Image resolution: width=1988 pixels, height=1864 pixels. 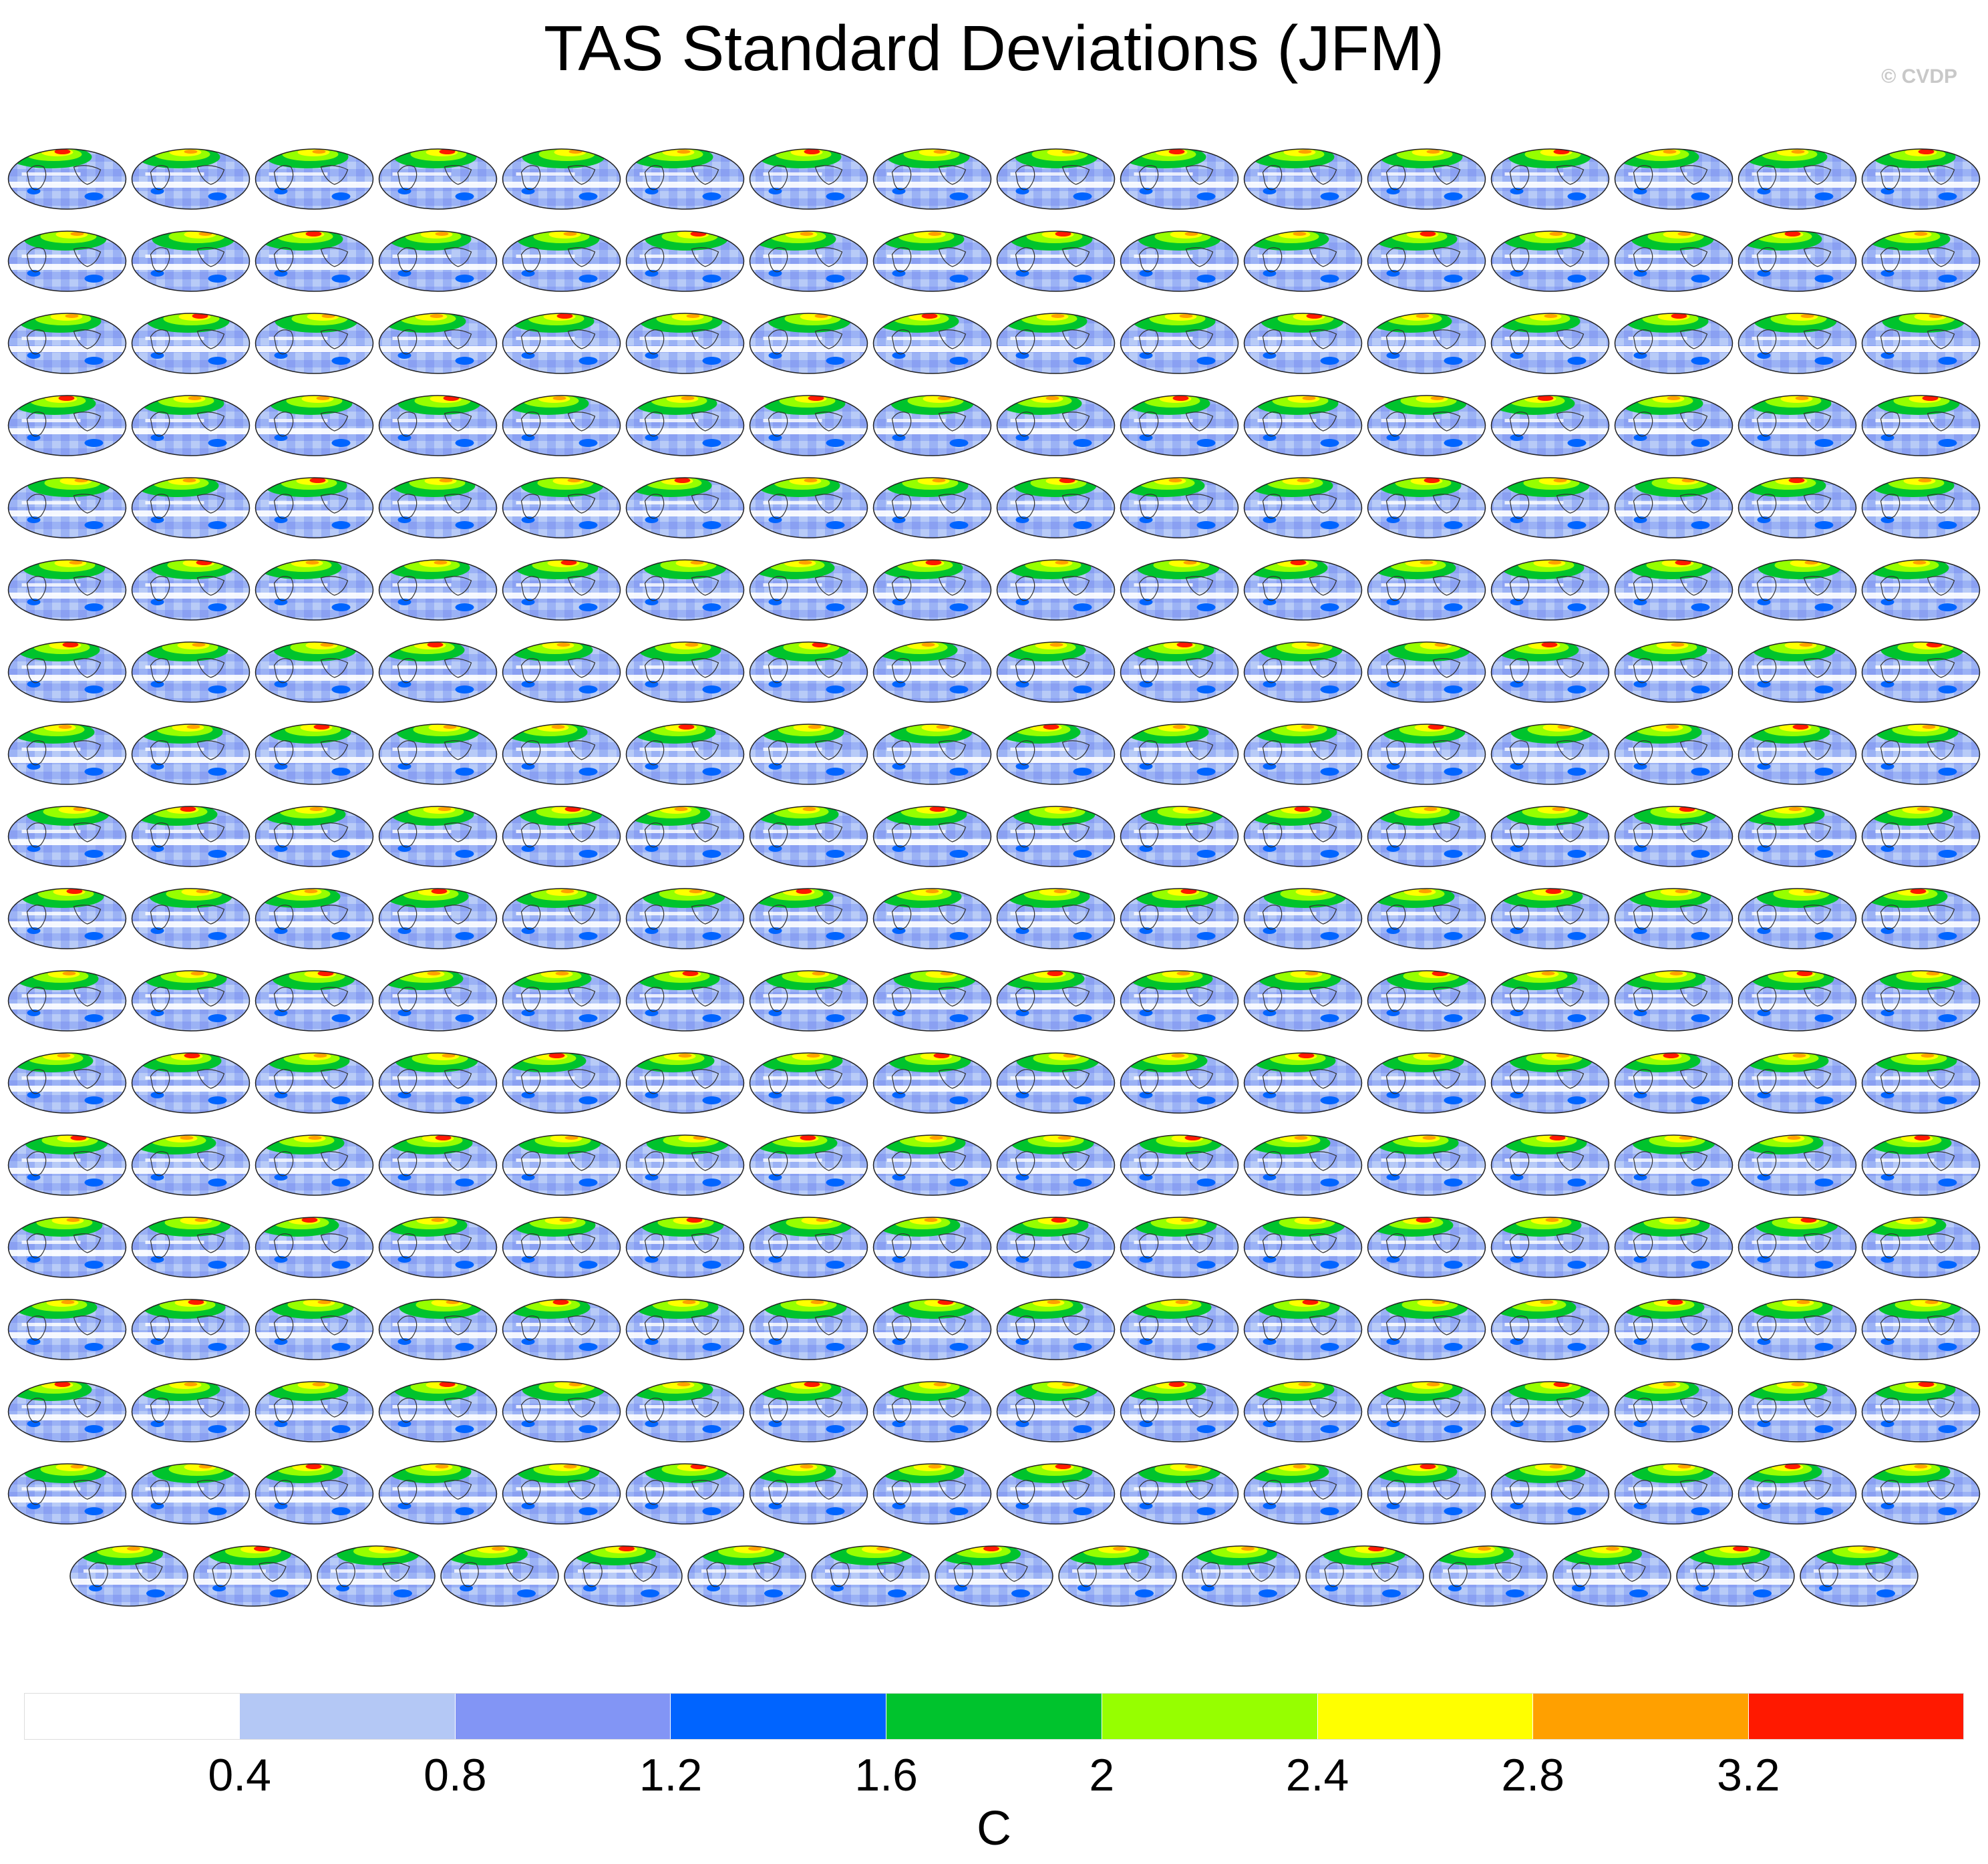 I want to click on colorbar-tick-label: 2.8, so click(x=1532, y=1775).